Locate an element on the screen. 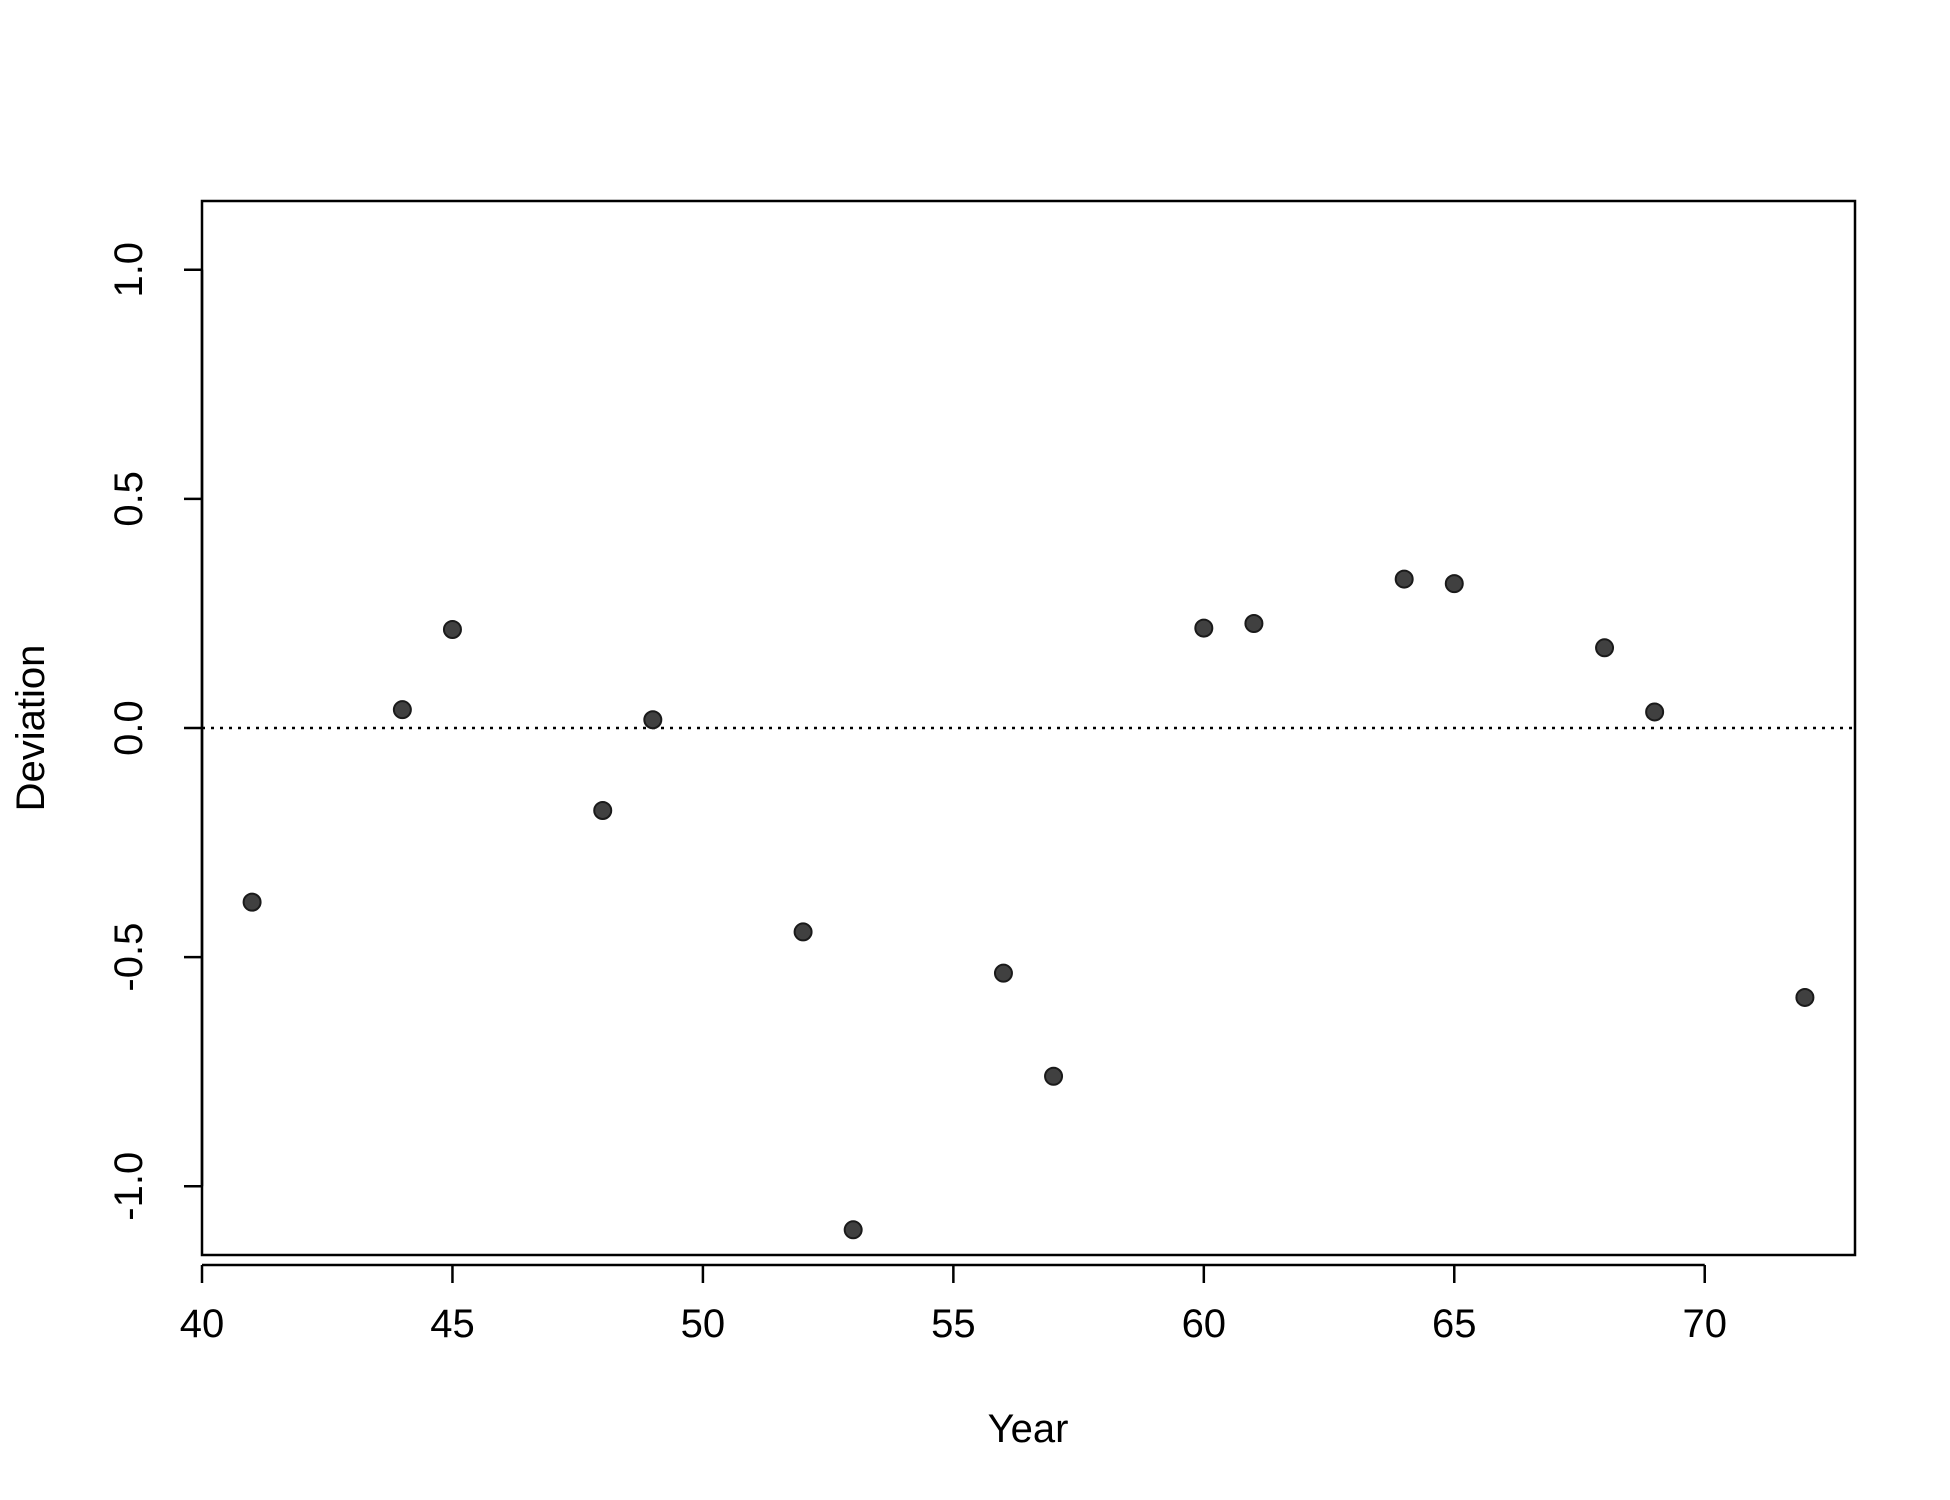  x-tick-label: 55 is located at coordinates (953, 1324).